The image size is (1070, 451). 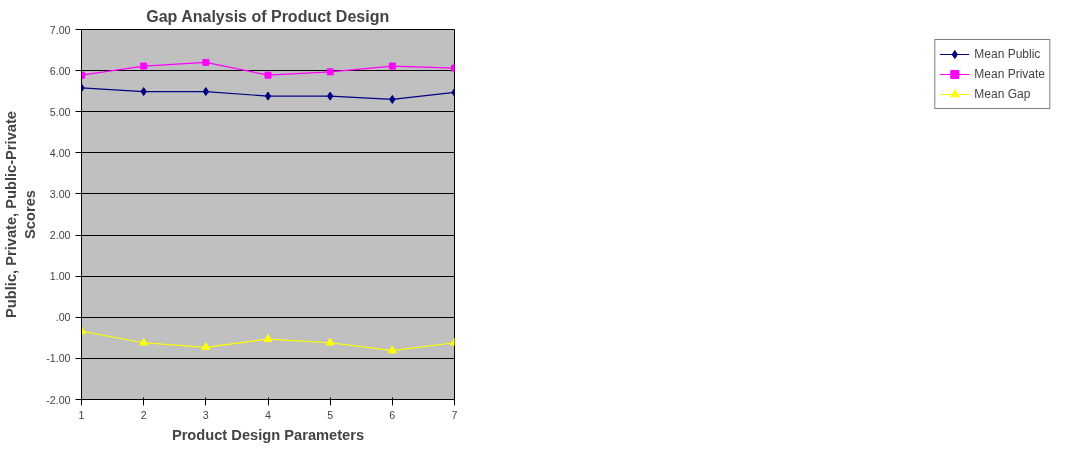 I want to click on y-tick-label: 6.00, so click(x=60, y=70).